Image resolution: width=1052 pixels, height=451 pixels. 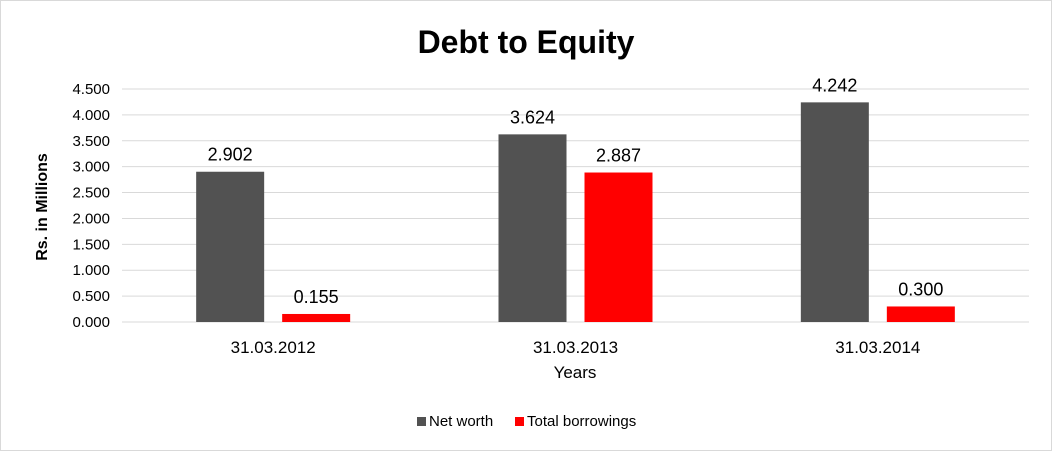 I want to click on data-label: 4.242, so click(x=834, y=85).